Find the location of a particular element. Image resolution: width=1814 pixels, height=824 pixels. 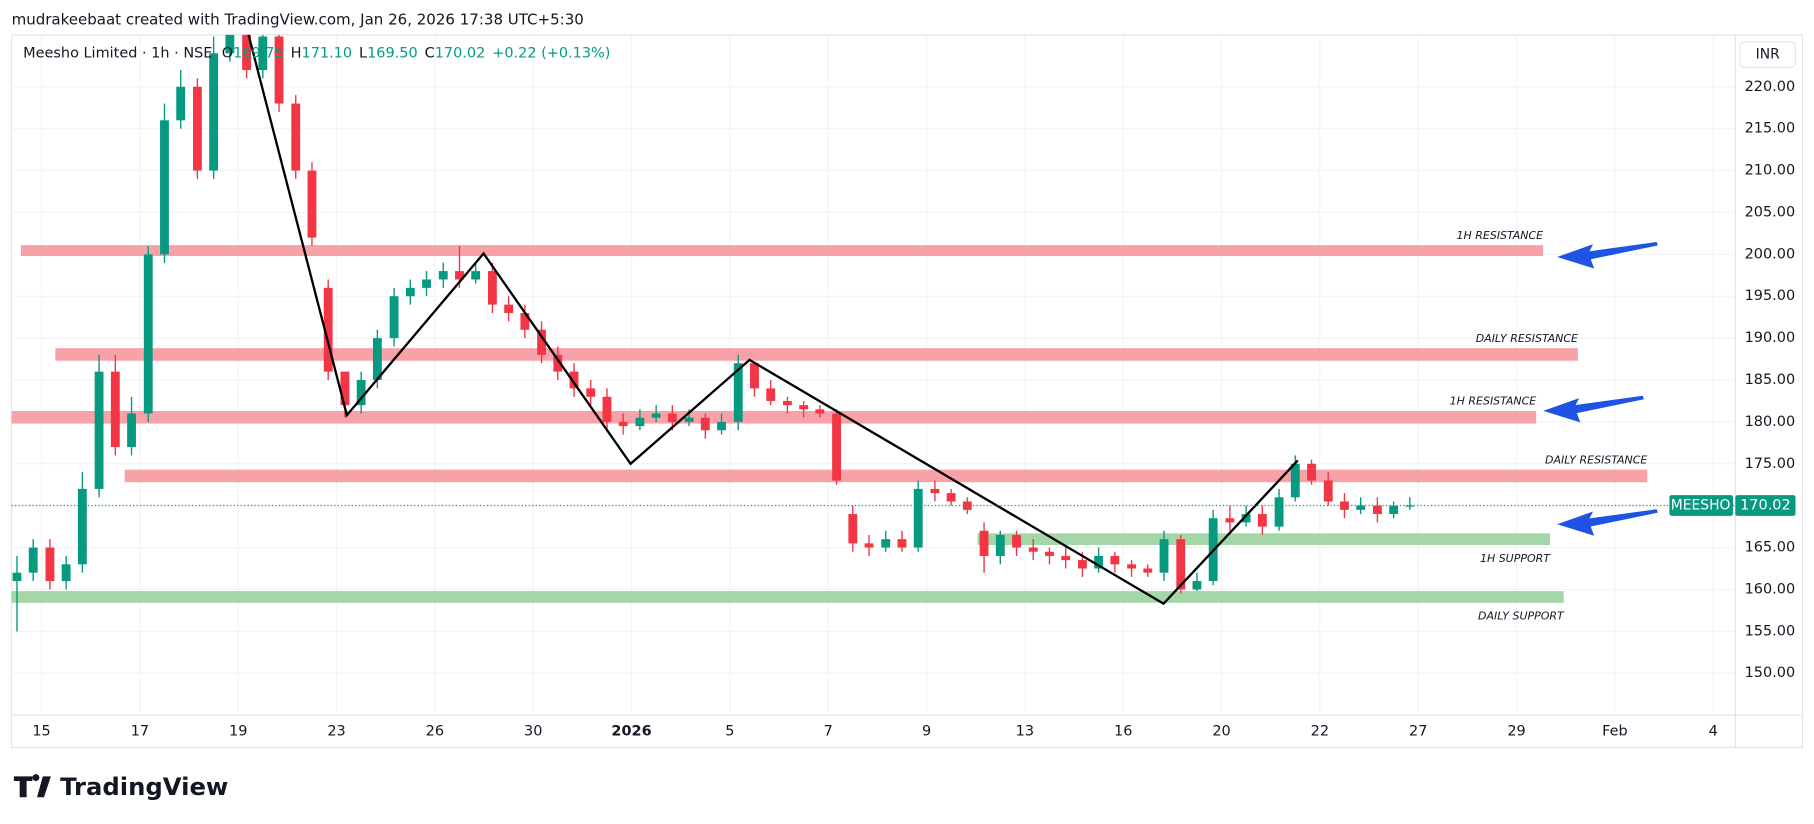

x-tick-label: 22 is located at coordinates (1320, 731).